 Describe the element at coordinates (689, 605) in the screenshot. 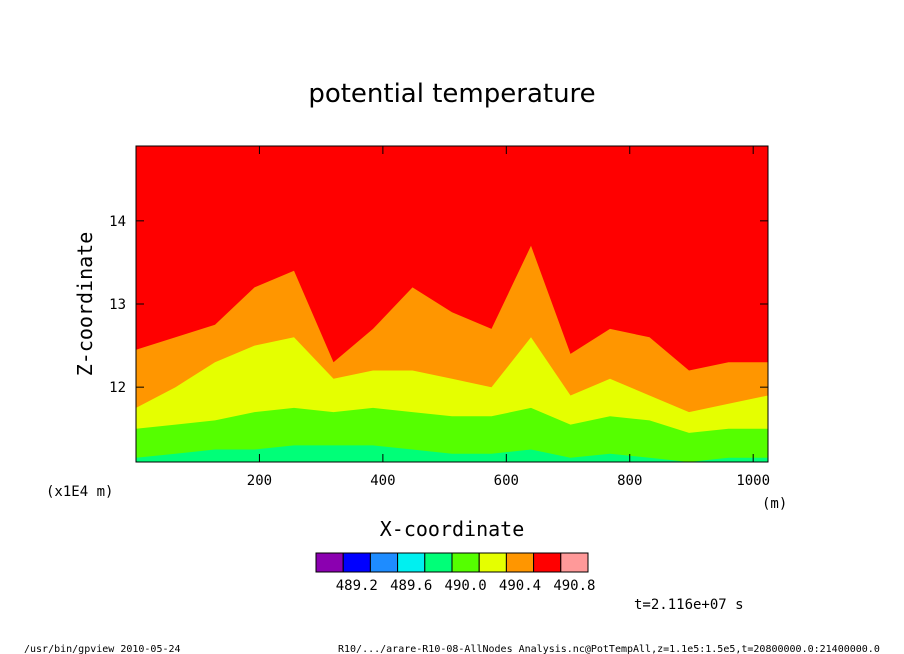

I see `time-label: t=2.116e+07 s` at that location.